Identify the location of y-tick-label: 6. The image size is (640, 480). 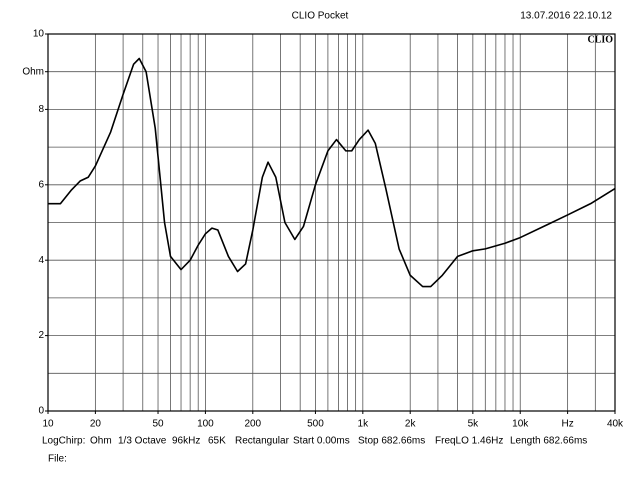
(41, 184).